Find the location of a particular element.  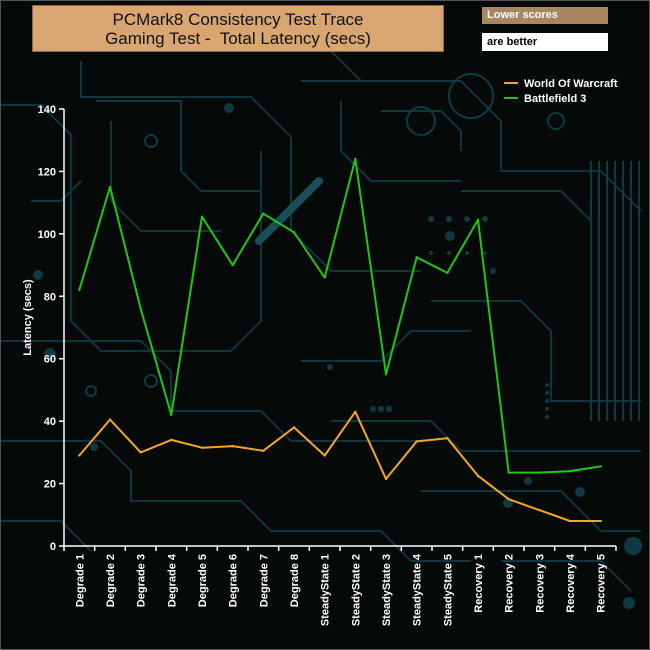

chart-title-line-2: Gaming Test - Total Latency (secs) is located at coordinates (238, 38).